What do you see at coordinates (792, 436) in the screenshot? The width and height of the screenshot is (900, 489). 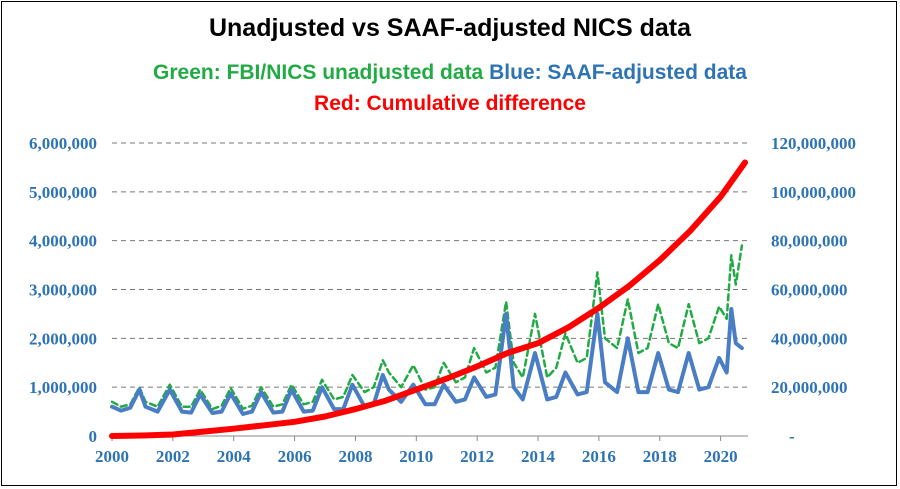 I see `y-right-tick-label: -` at bounding box center [792, 436].